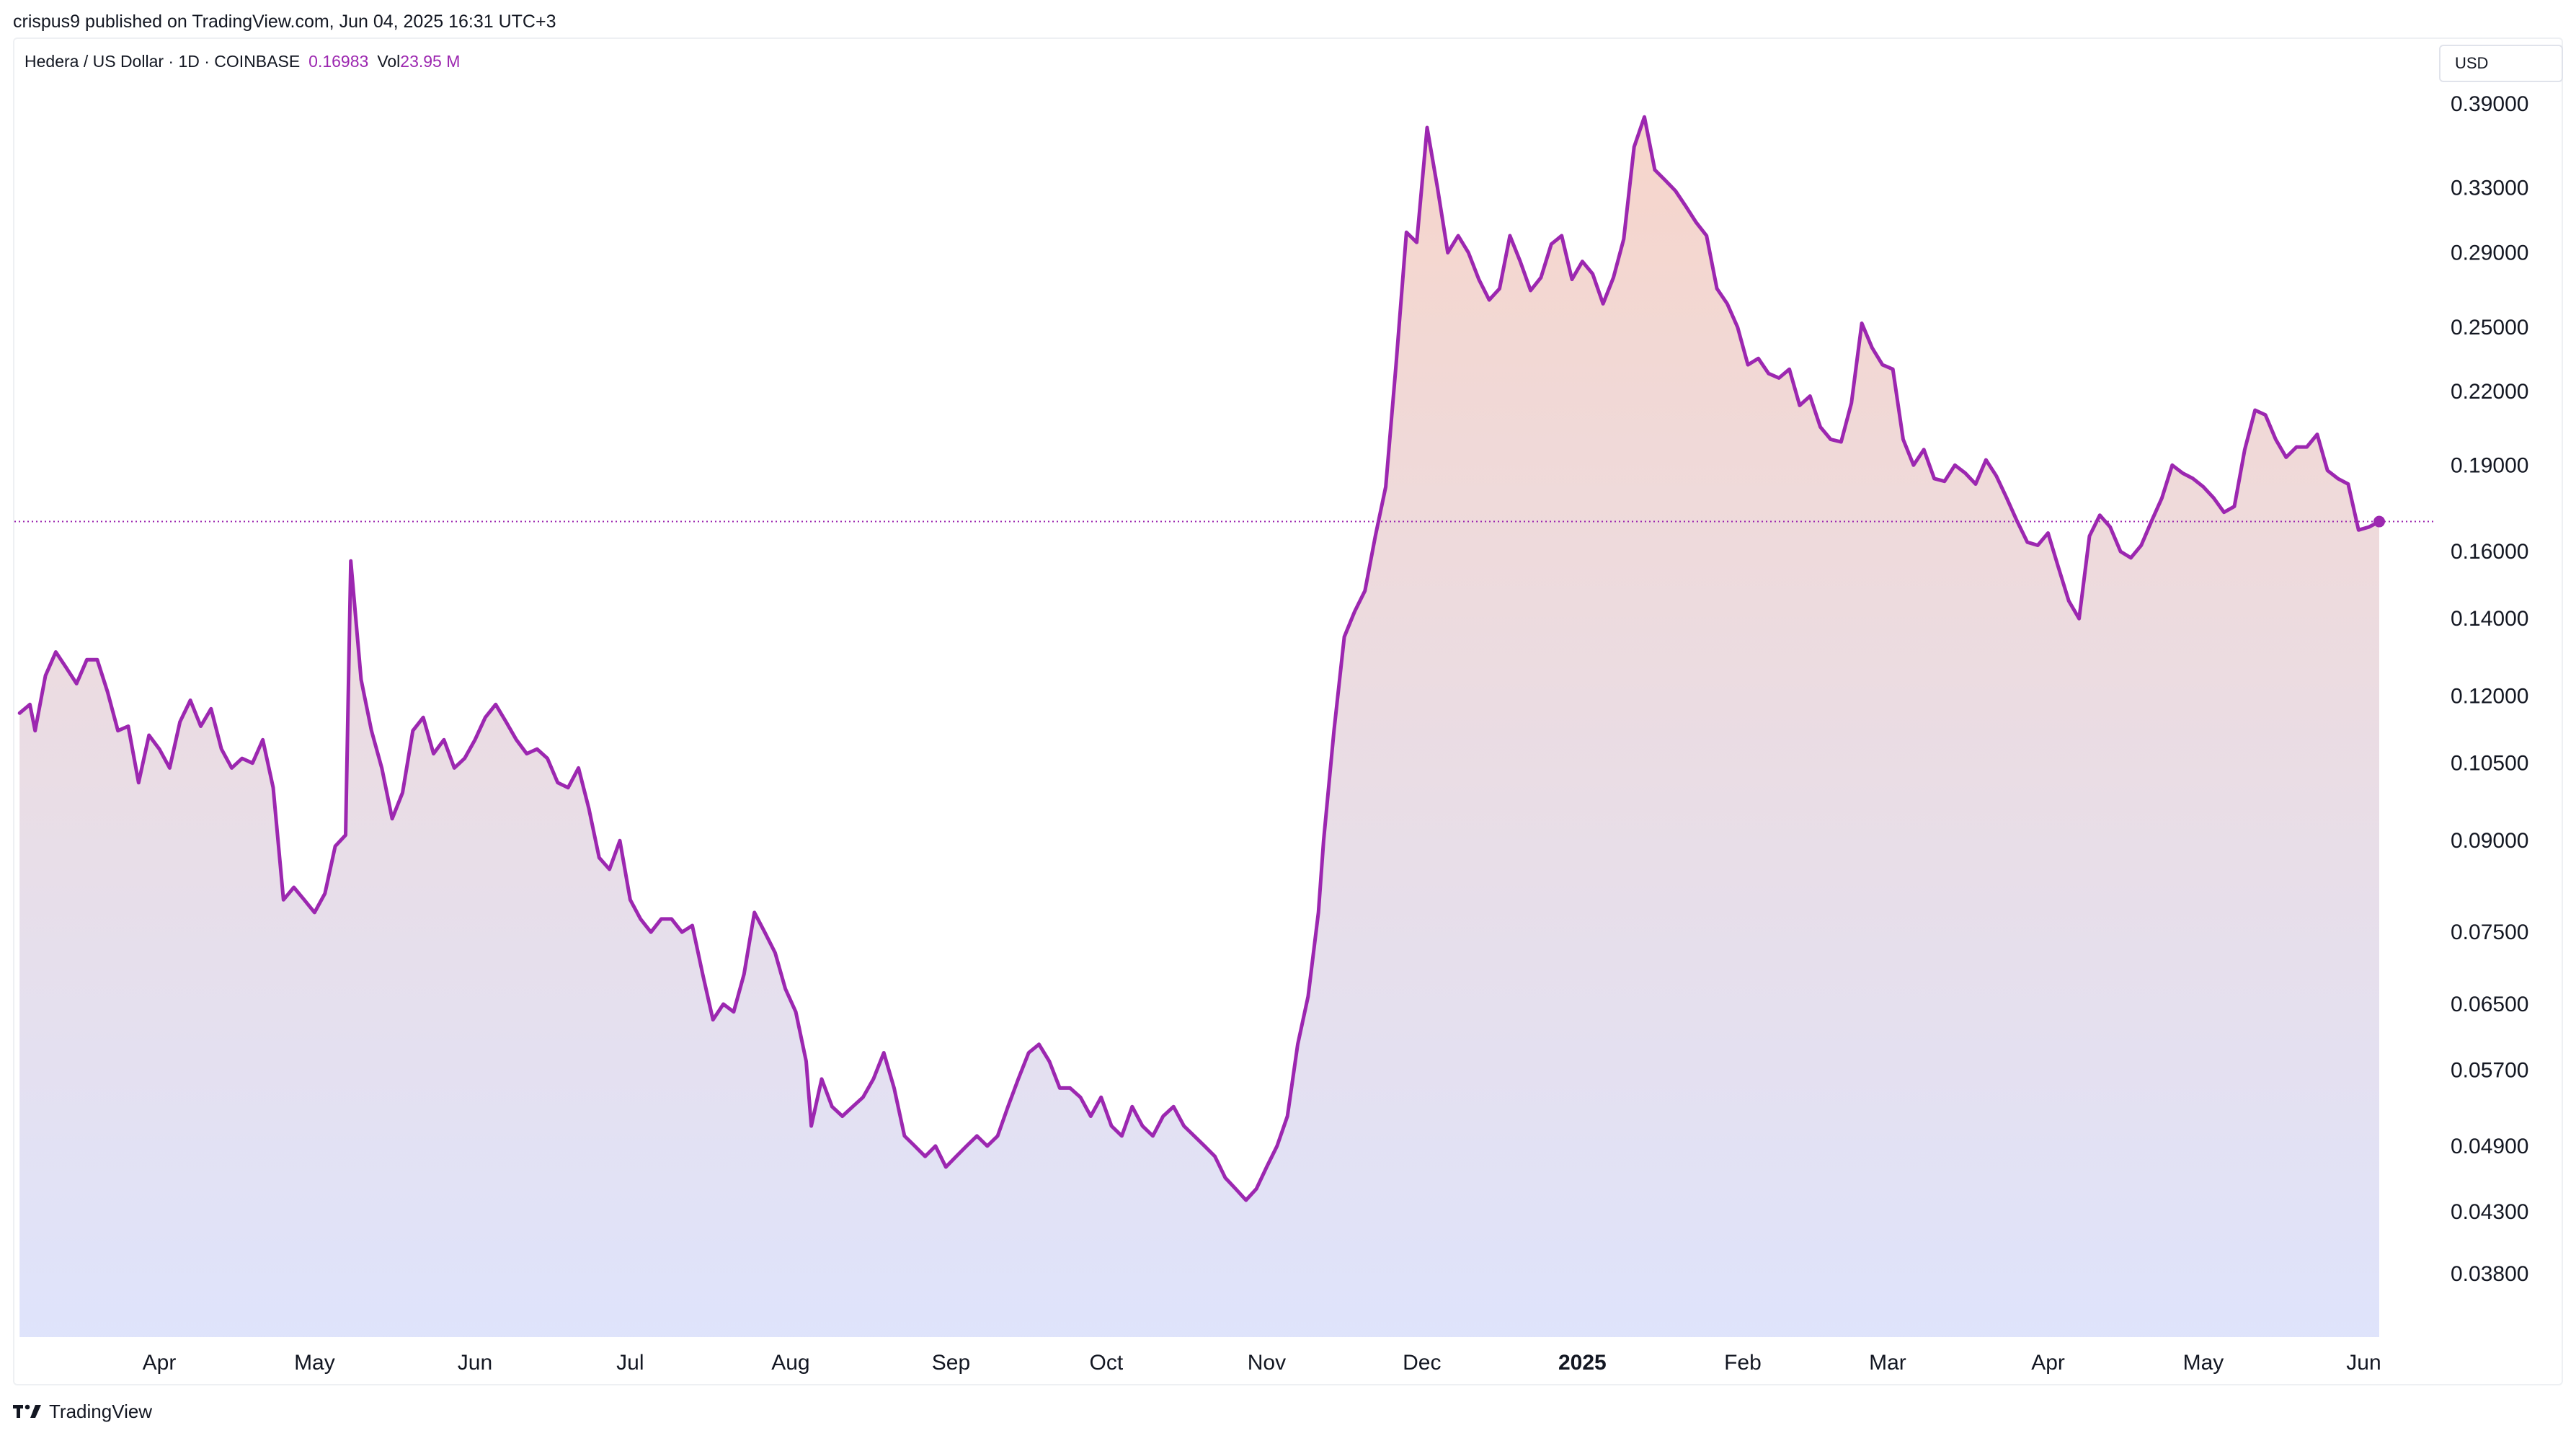 This screenshot has height=1433, width=2576. I want to click on price-tick-label: 0.39000, so click(2489, 104).